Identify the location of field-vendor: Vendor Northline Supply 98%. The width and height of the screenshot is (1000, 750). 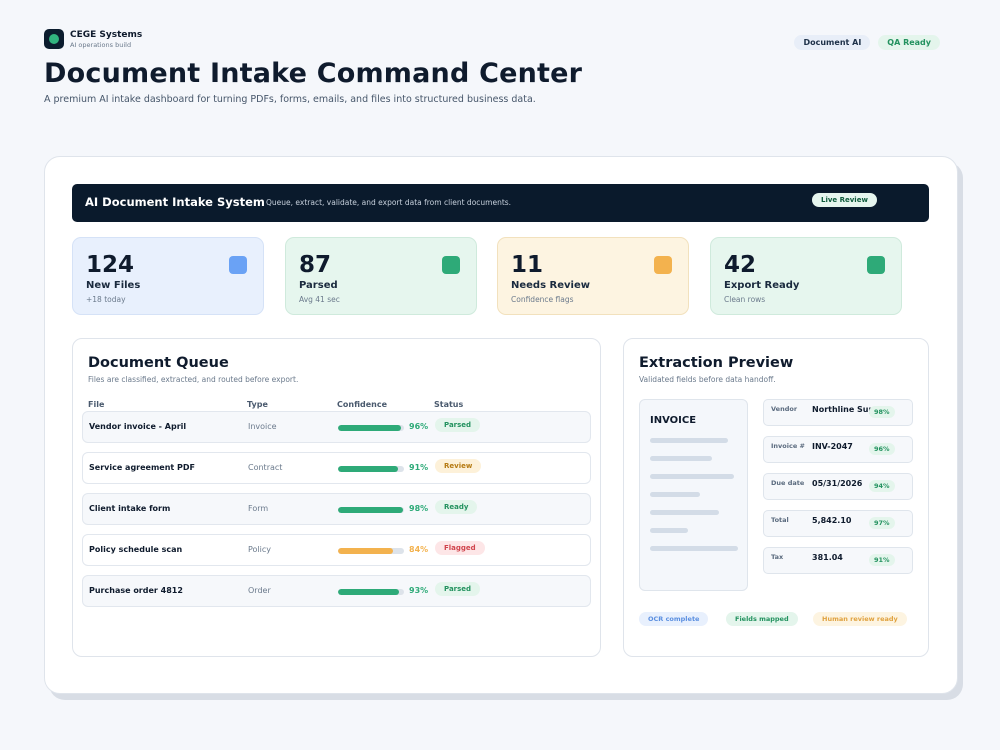
(838, 412).